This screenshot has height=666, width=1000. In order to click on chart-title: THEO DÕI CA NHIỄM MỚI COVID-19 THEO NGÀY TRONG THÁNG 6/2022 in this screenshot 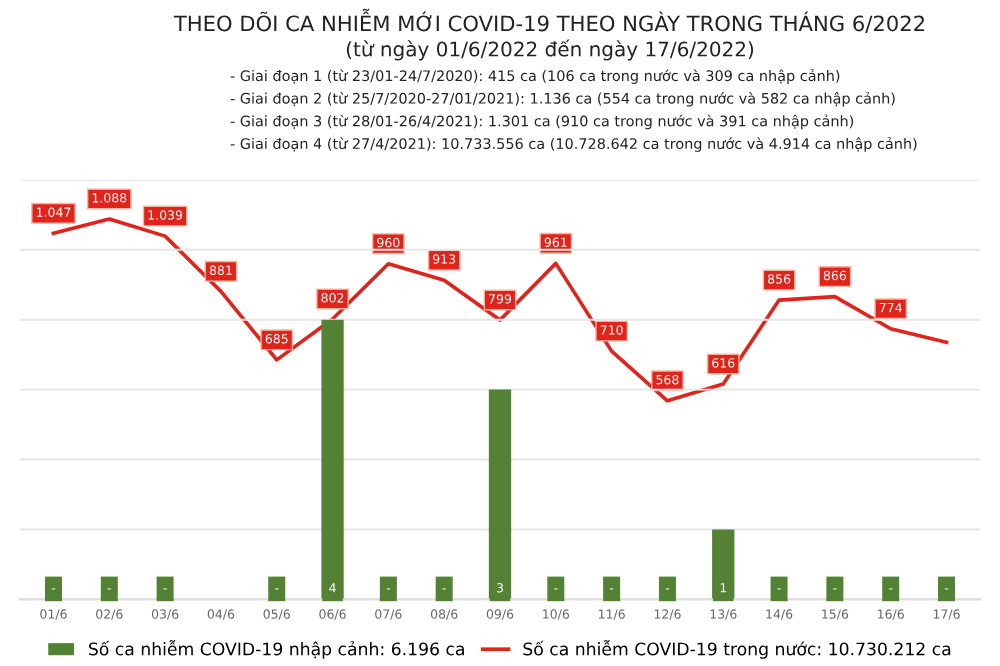, I will do `click(548, 21)`.